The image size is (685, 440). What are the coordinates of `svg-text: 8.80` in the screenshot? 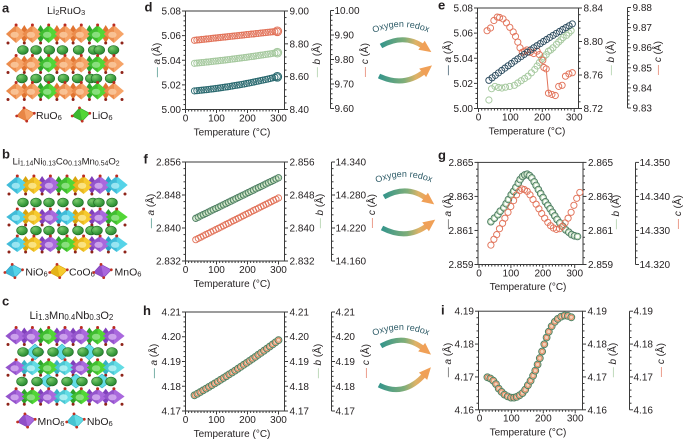 It's located at (594, 42).